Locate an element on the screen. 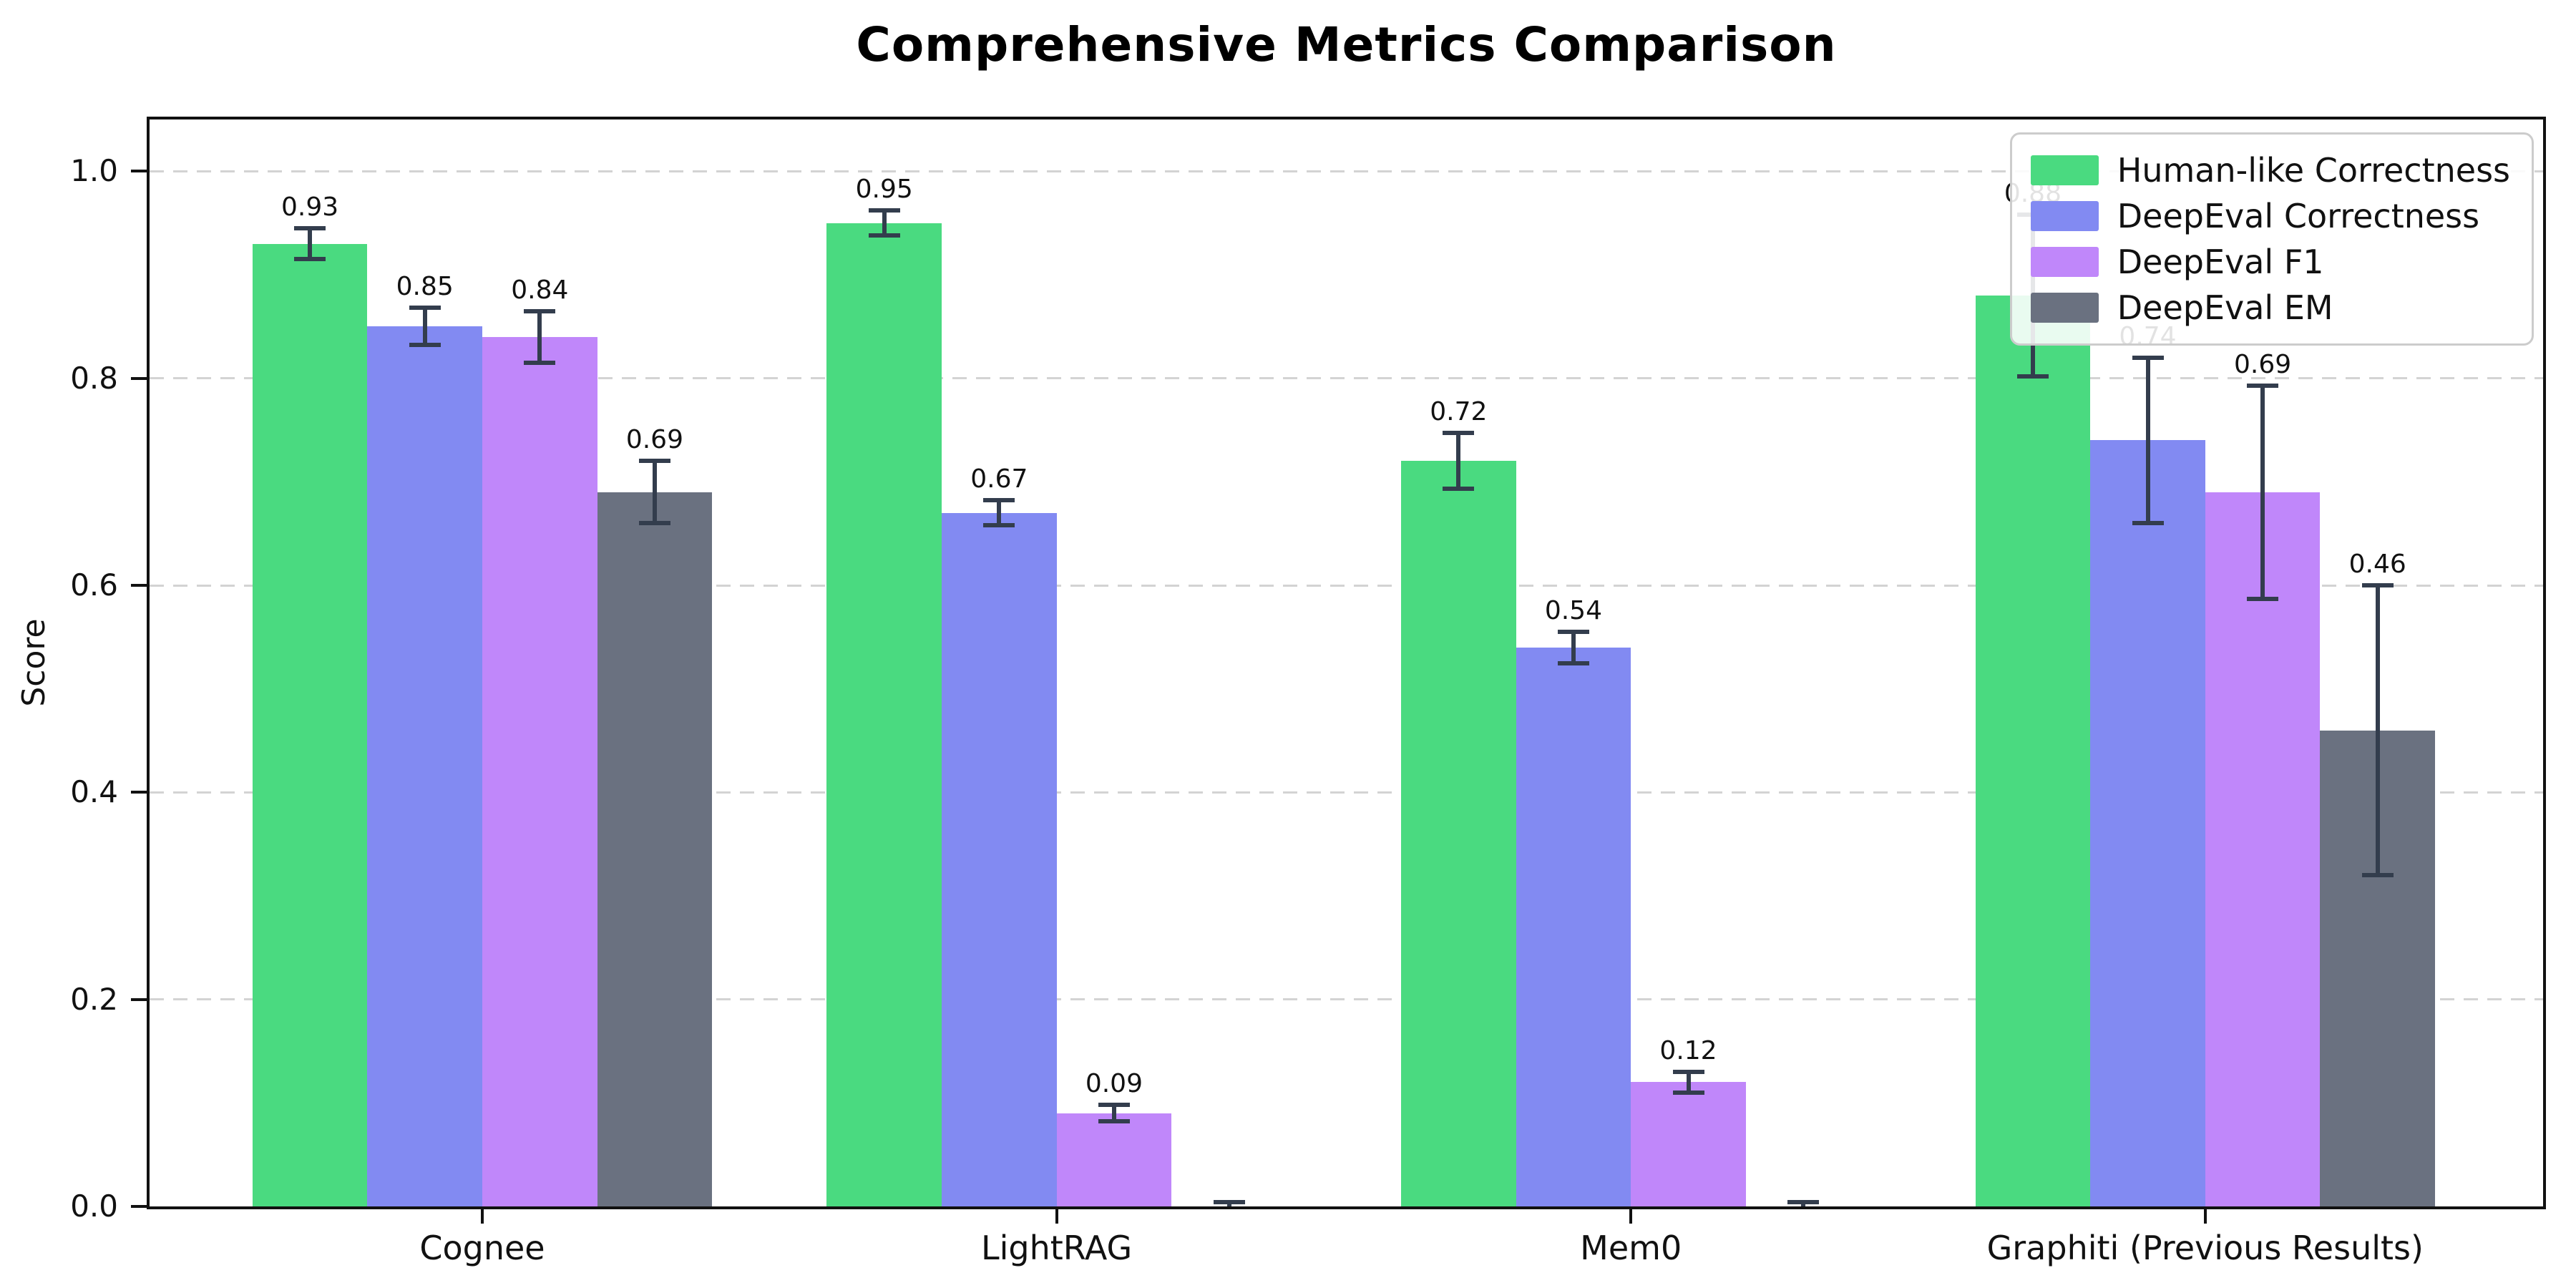  bar-deepeval-correctness-mem0 is located at coordinates (1573, 926).